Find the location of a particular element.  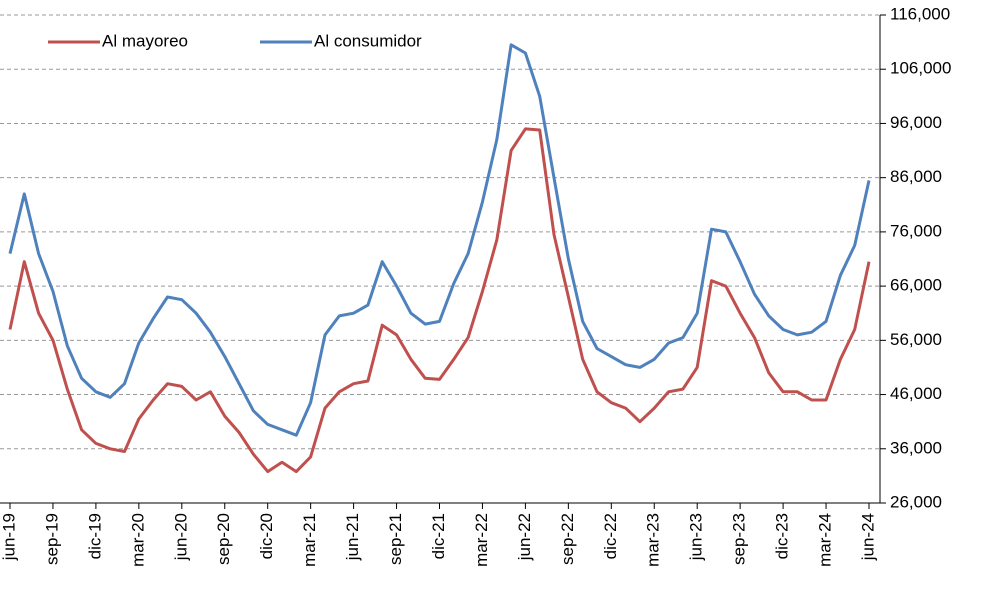

x-tick-label: mar-24 is located at coordinates (825, 540).